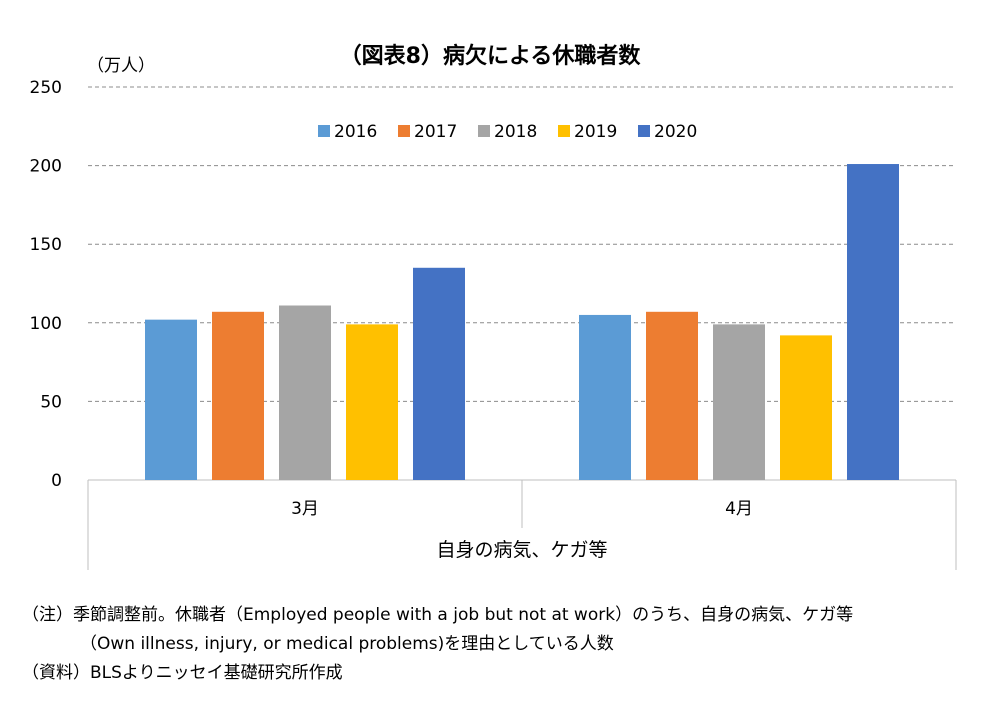 This screenshot has width=1007, height=704. I want to click on legend-swatch-2016, so click(324, 131).